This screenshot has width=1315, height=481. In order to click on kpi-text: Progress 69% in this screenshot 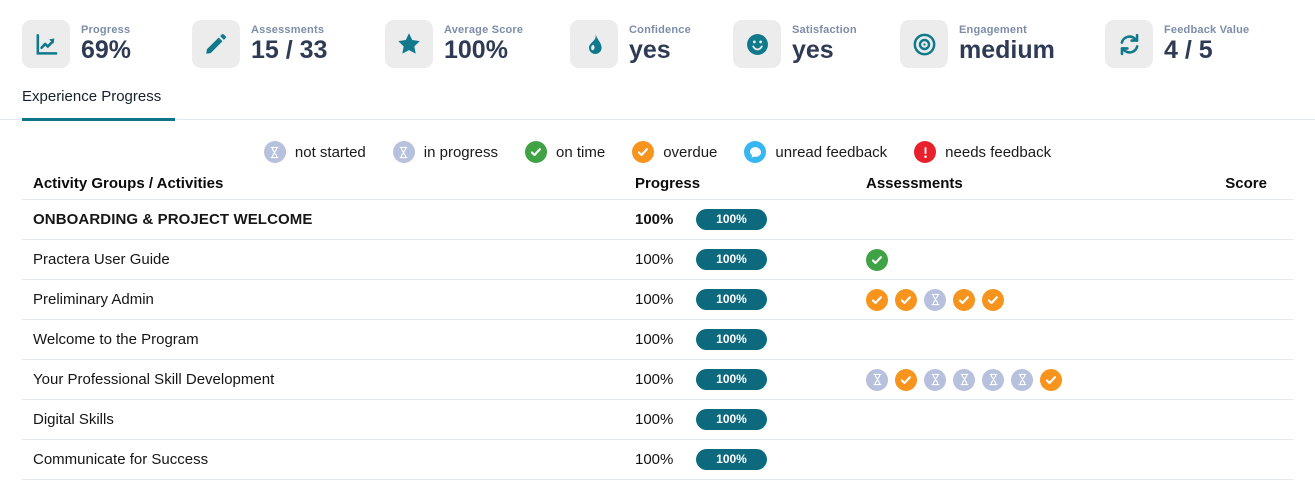, I will do `click(106, 44)`.